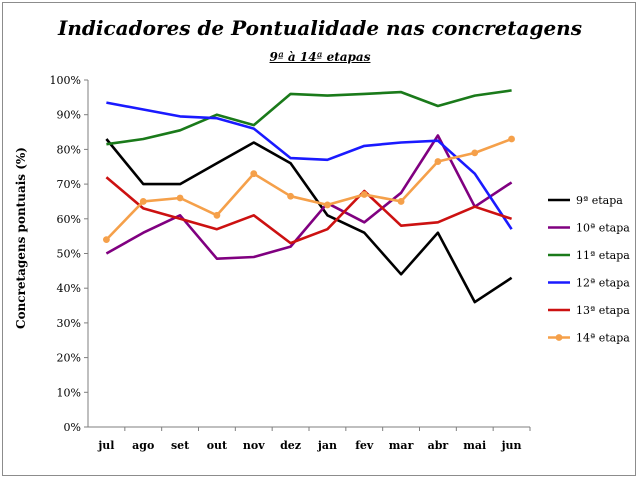  What do you see at coordinates (69, 184) in the screenshot?
I see `y-tick-label: 70%` at bounding box center [69, 184].